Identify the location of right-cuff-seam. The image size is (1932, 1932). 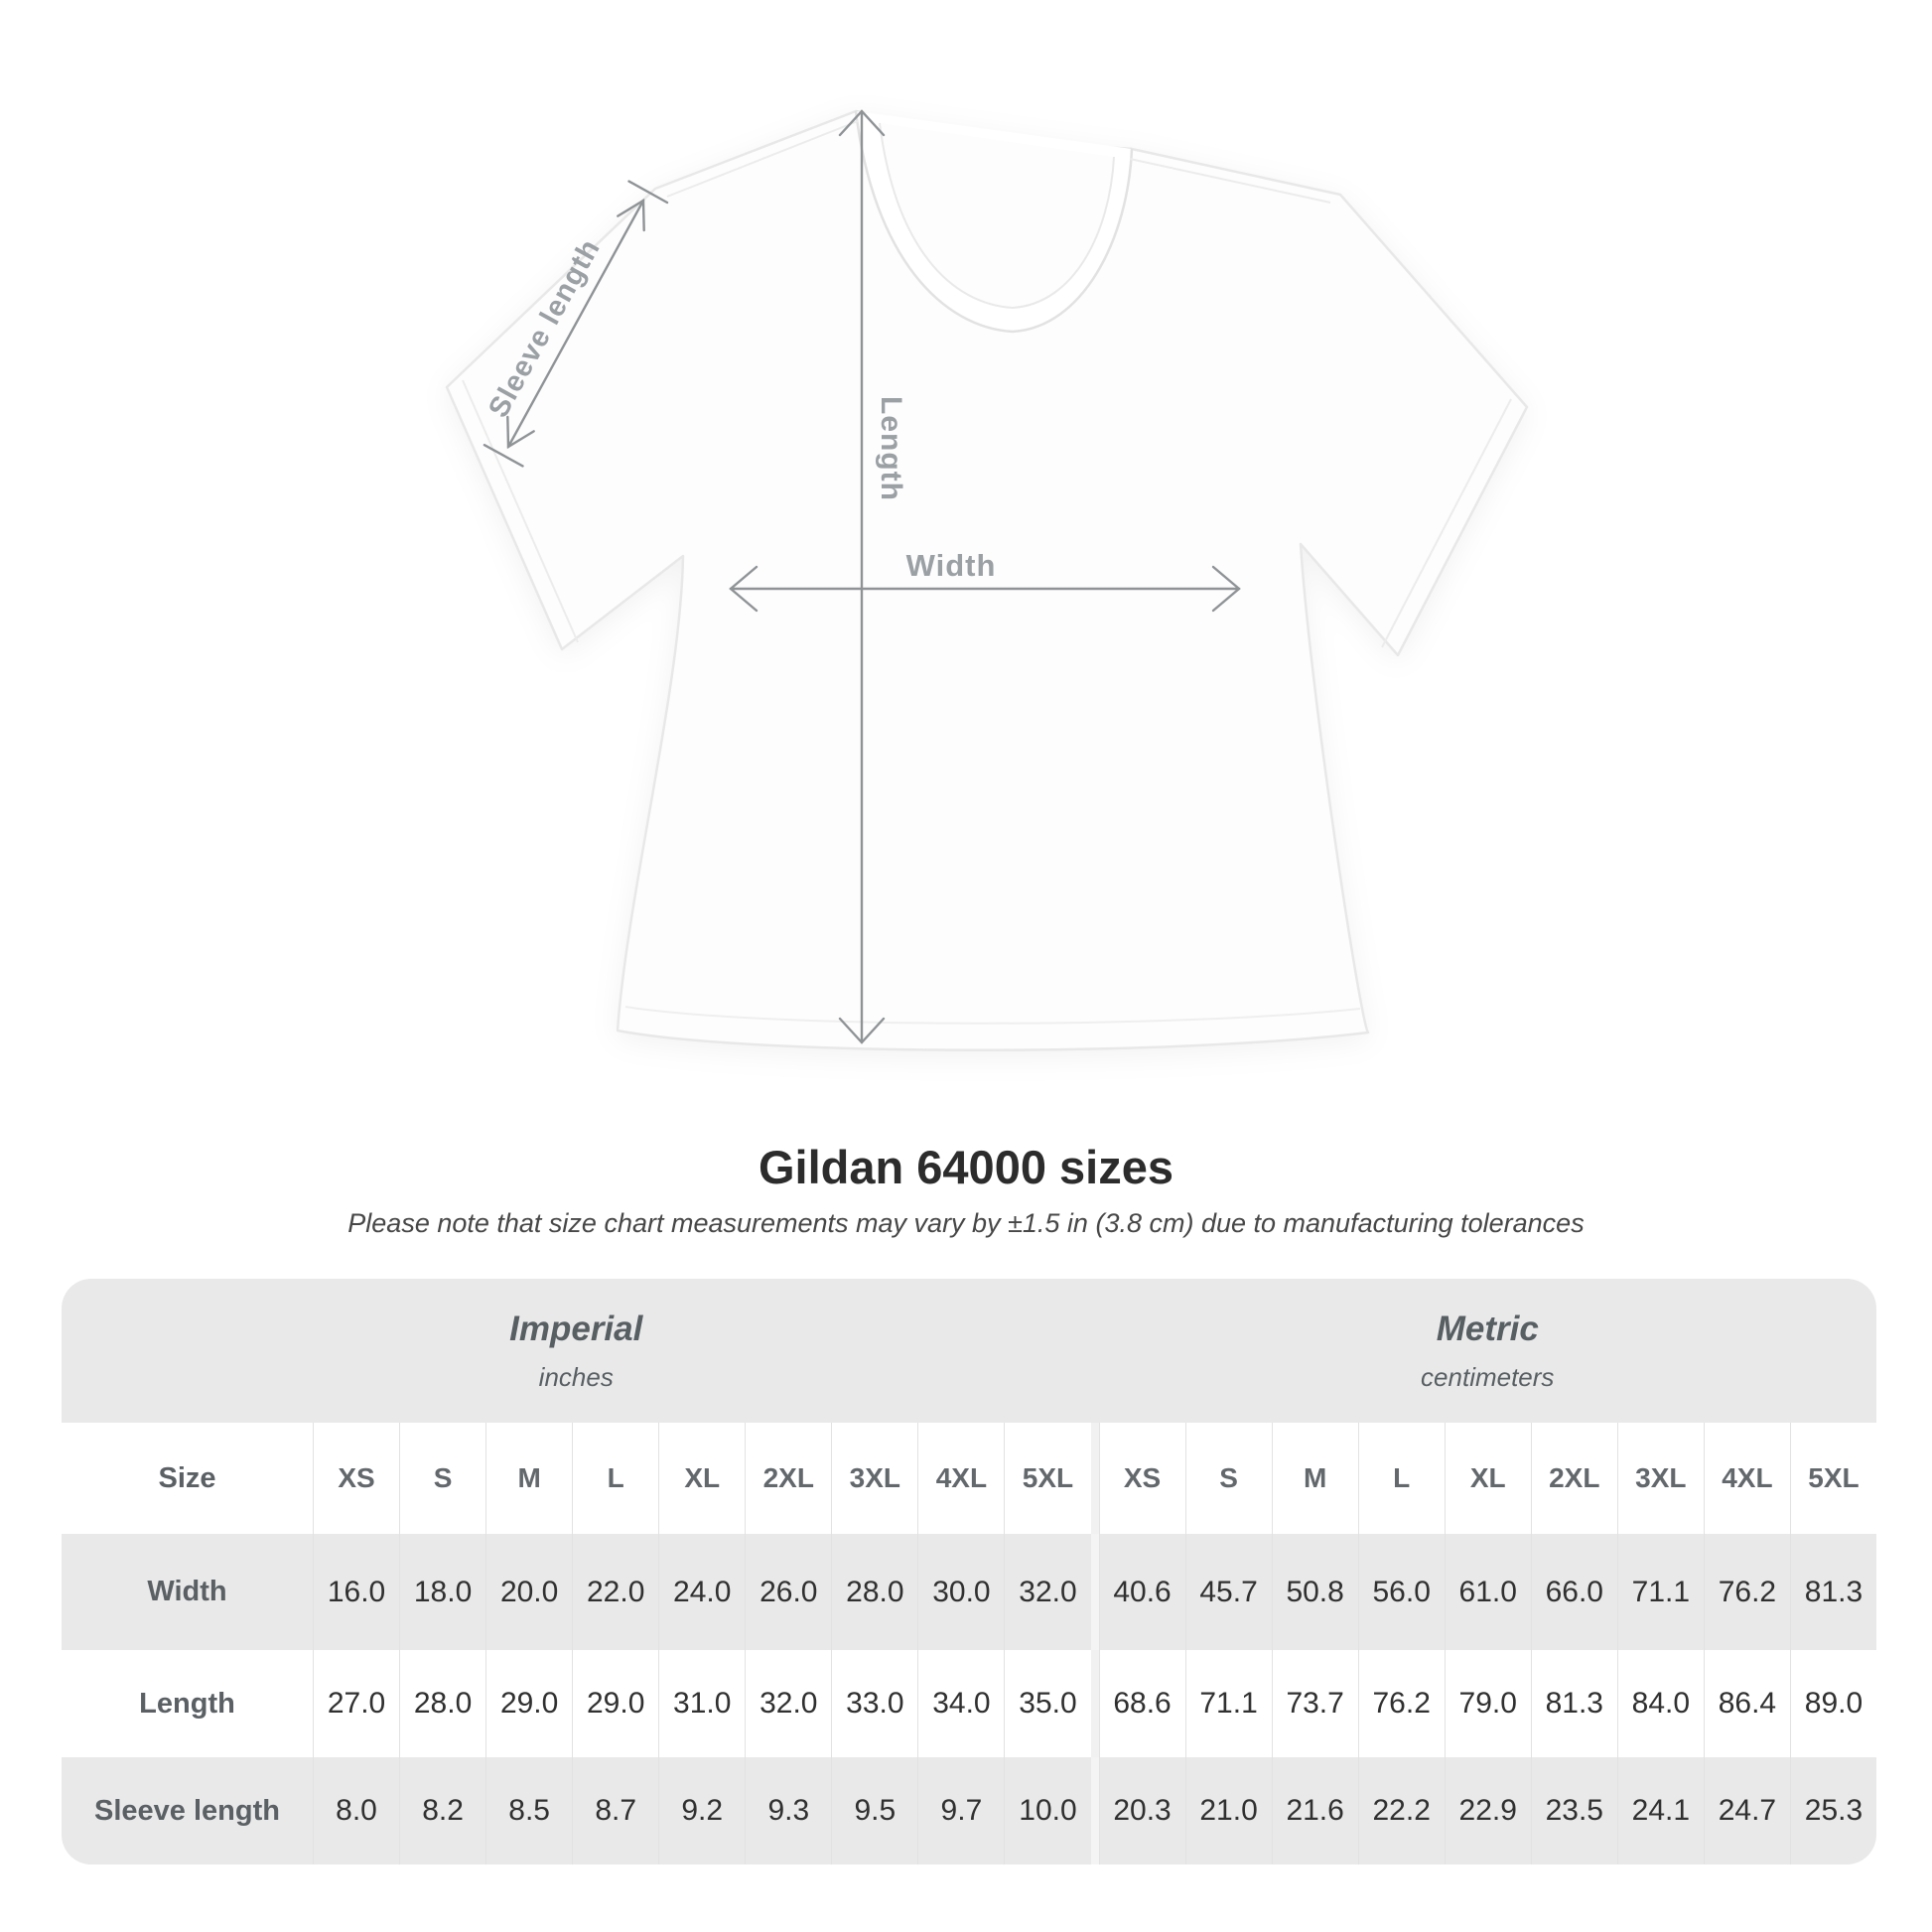
(1446, 523).